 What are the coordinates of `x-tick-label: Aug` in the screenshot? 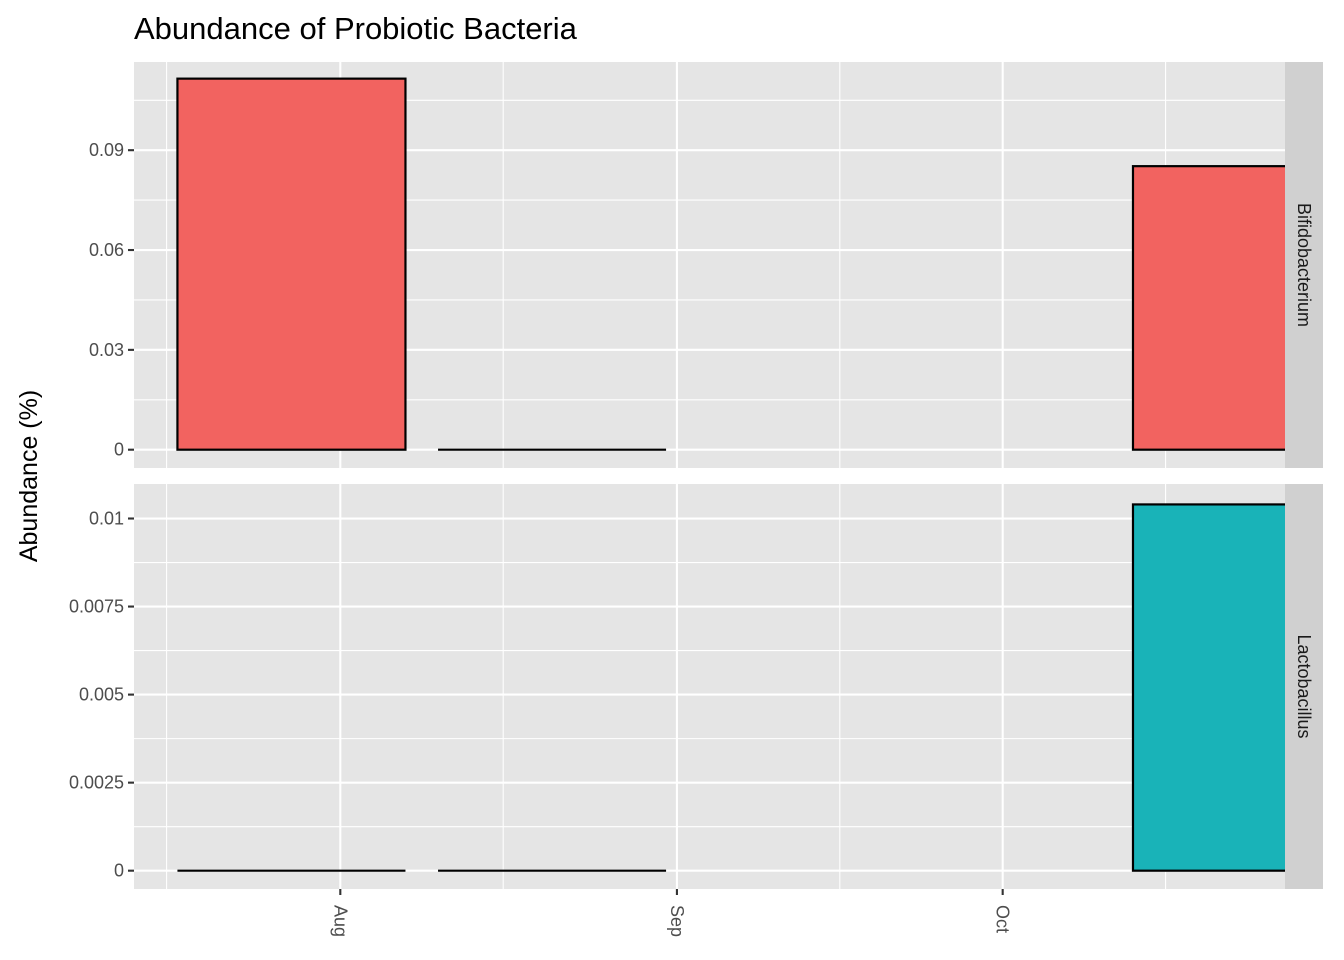 It's located at (340, 921).